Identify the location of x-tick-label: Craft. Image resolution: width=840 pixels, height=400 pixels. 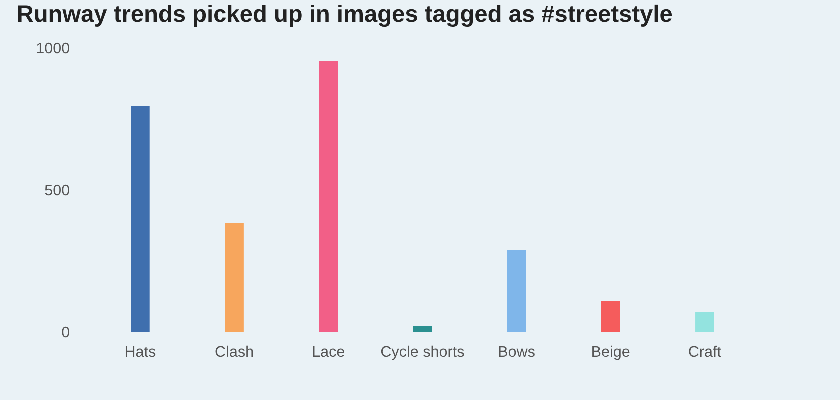
(705, 352).